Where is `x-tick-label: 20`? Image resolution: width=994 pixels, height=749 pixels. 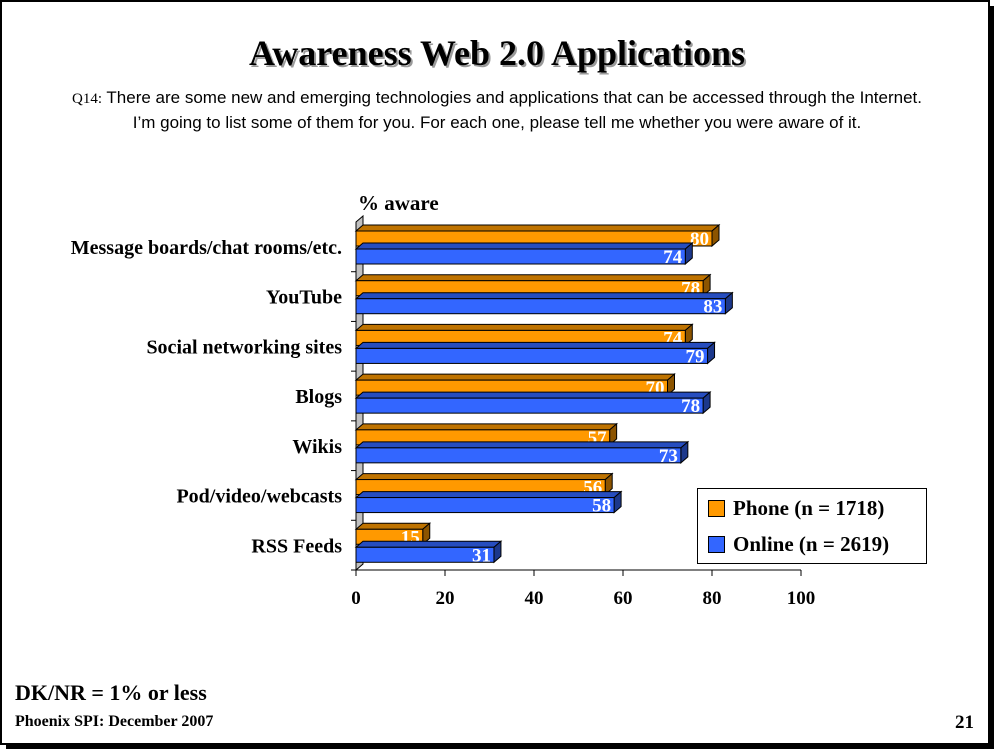 x-tick-label: 20 is located at coordinates (445, 598).